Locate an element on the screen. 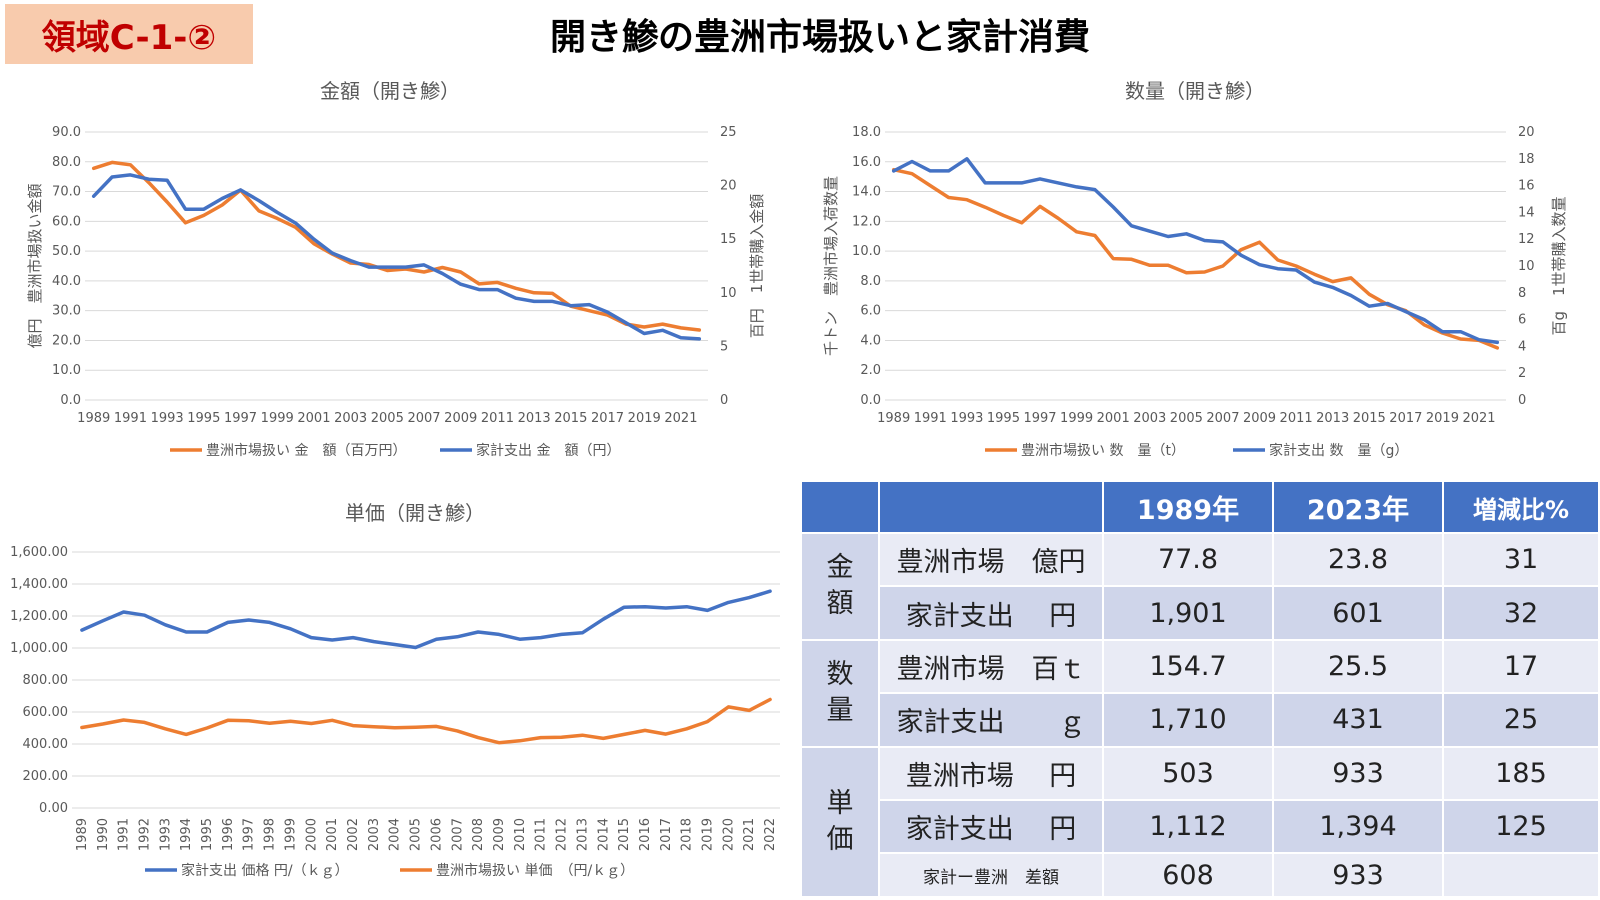  legend-label: 家計支出 金 額（円） is located at coordinates (548, 450).